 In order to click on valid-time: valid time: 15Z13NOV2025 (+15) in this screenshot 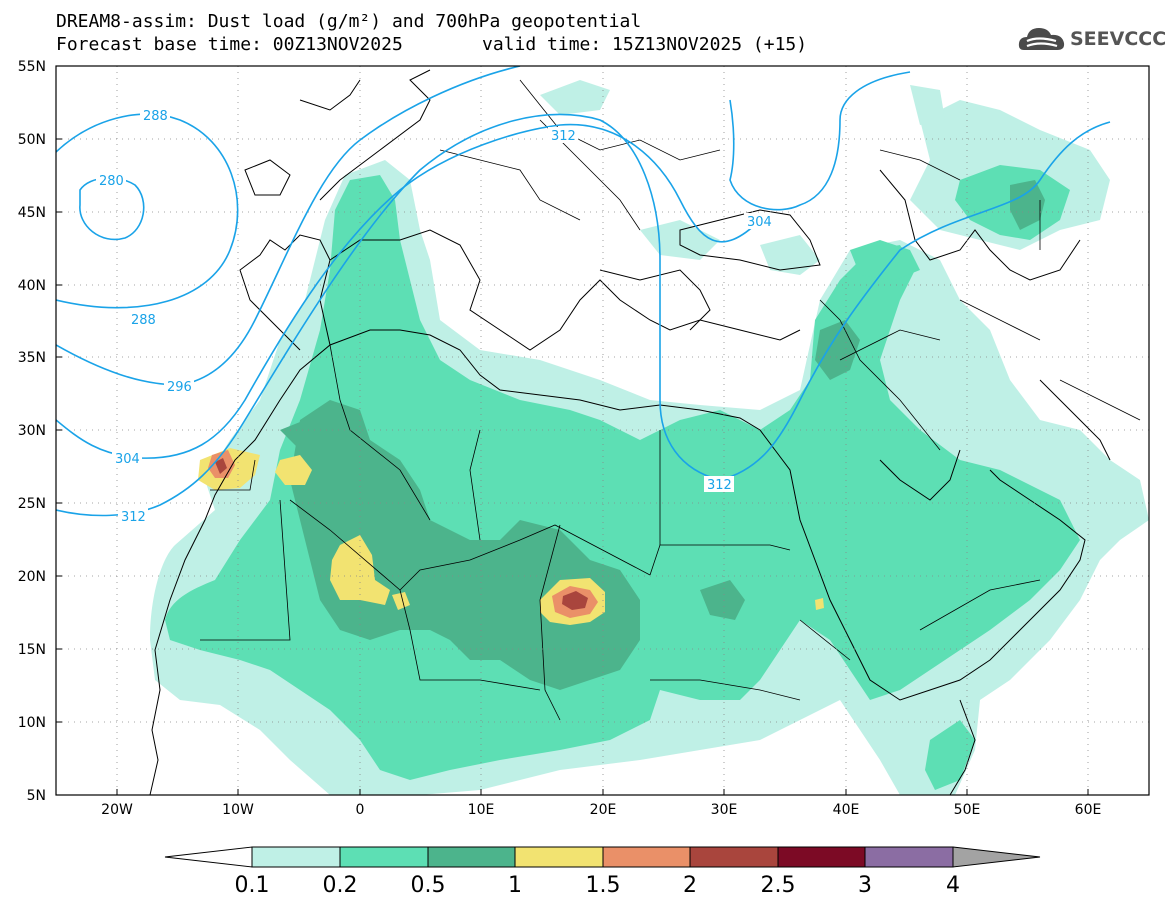, I will do `click(645, 44)`.